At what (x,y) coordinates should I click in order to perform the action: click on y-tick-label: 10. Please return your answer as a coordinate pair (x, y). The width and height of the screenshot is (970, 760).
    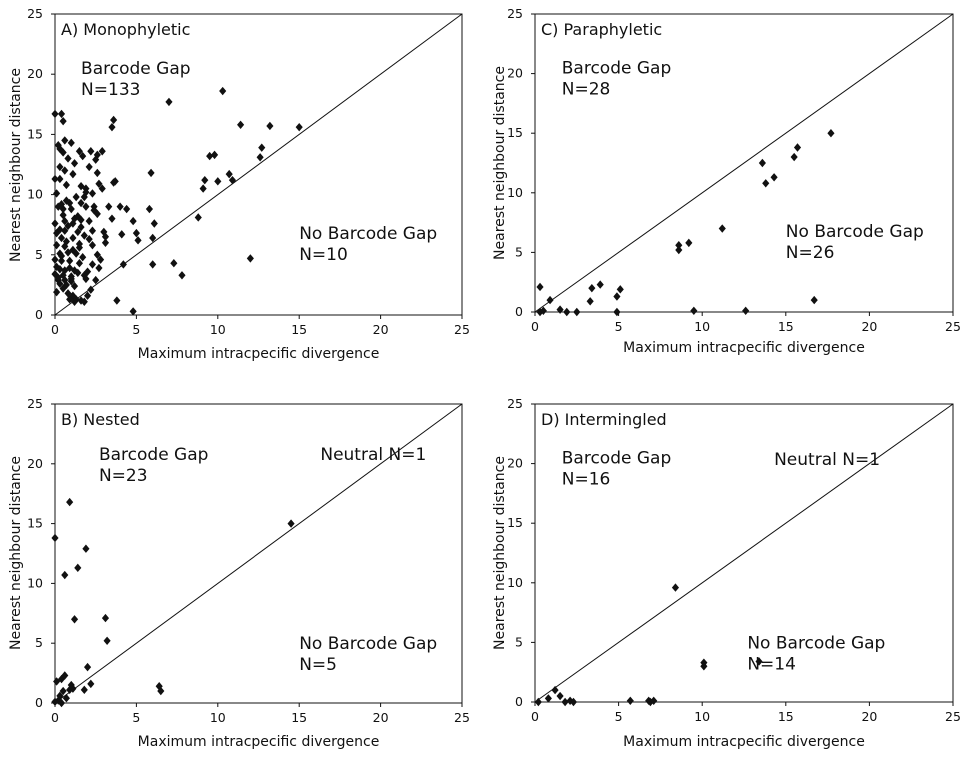
    Looking at the image, I should click on (515, 192).